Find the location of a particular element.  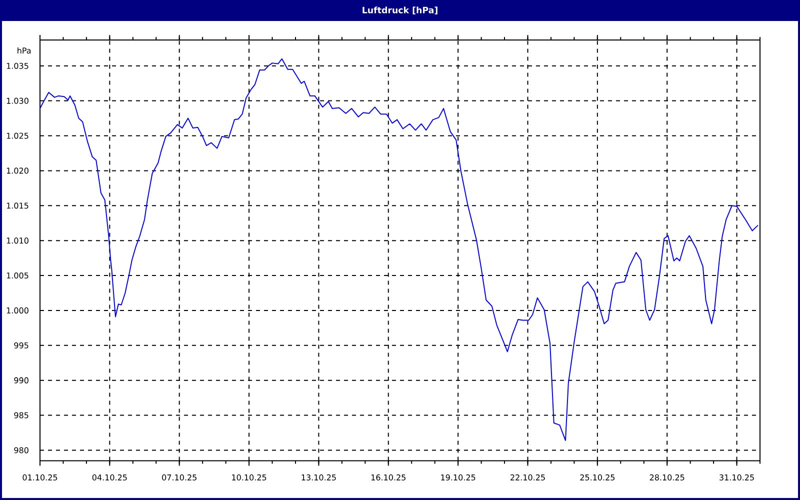

y-tick-label: 995 is located at coordinates (21, 345).